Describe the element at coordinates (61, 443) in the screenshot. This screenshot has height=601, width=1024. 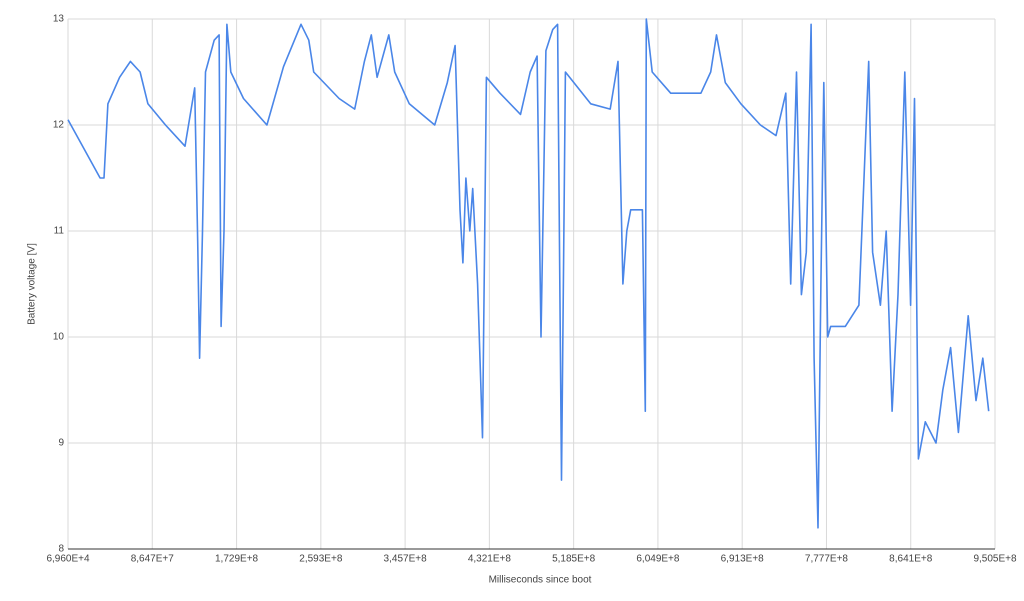
I see `y-tick-label: 9` at that location.